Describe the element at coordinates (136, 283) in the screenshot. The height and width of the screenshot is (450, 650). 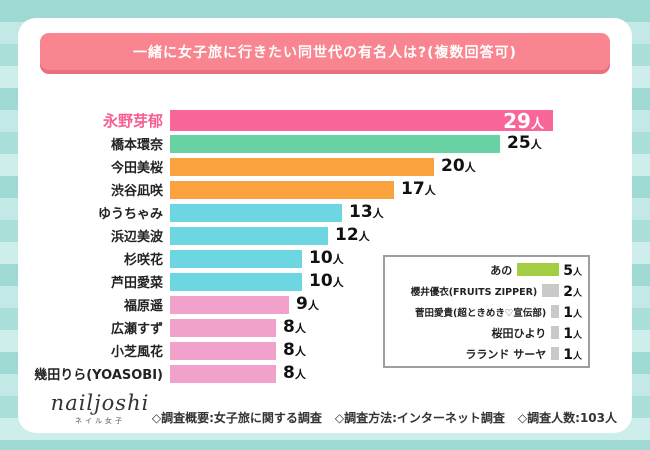
I see `bar-label: 芦田愛菜` at that location.